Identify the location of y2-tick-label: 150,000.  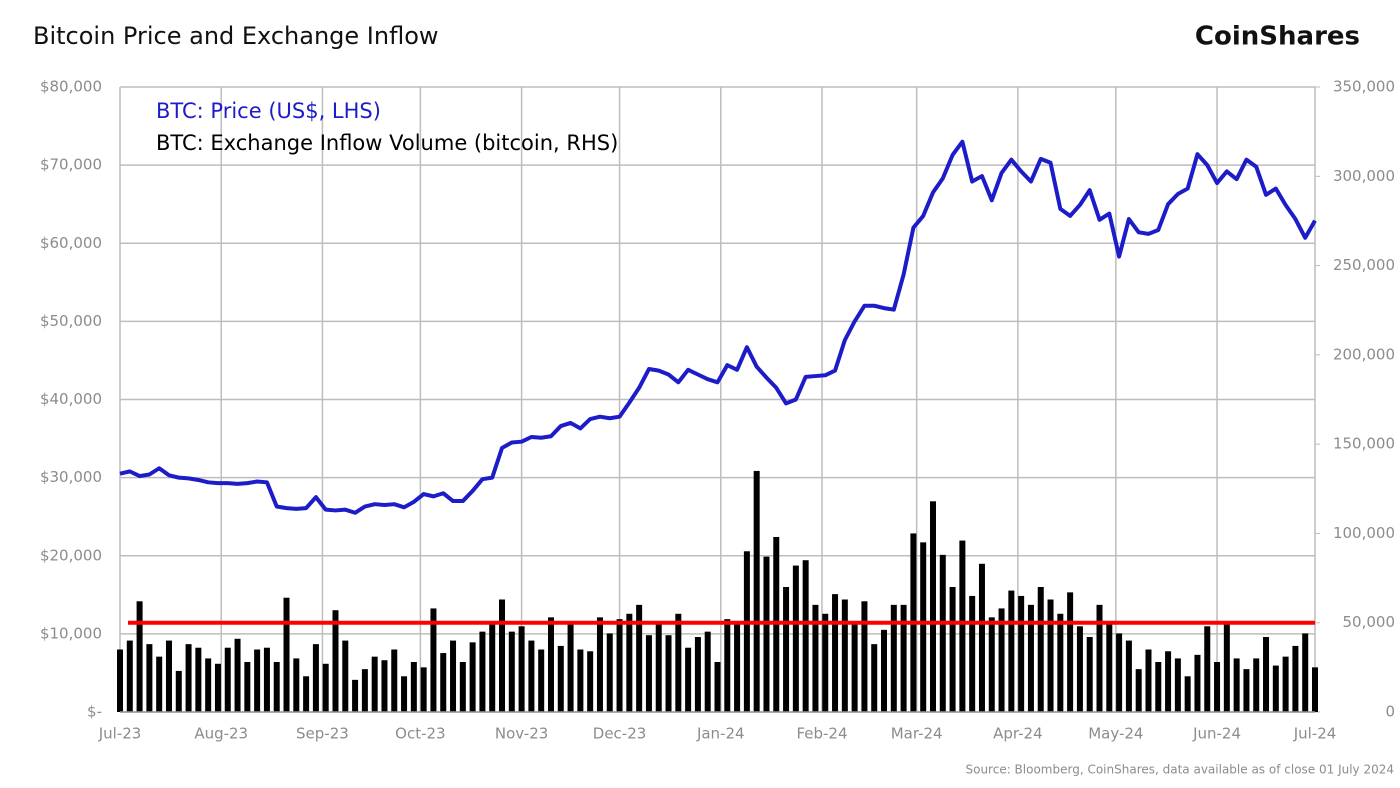
(1364, 444).